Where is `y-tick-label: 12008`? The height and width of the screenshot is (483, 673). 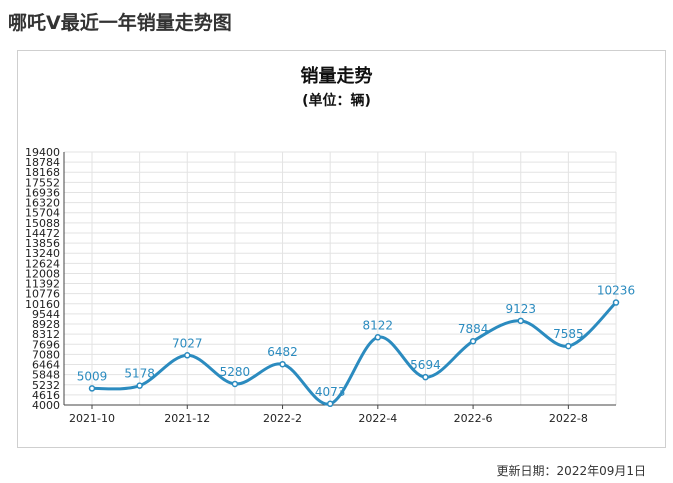
y-tick-label: 12008 is located at coordinates (42, 273).